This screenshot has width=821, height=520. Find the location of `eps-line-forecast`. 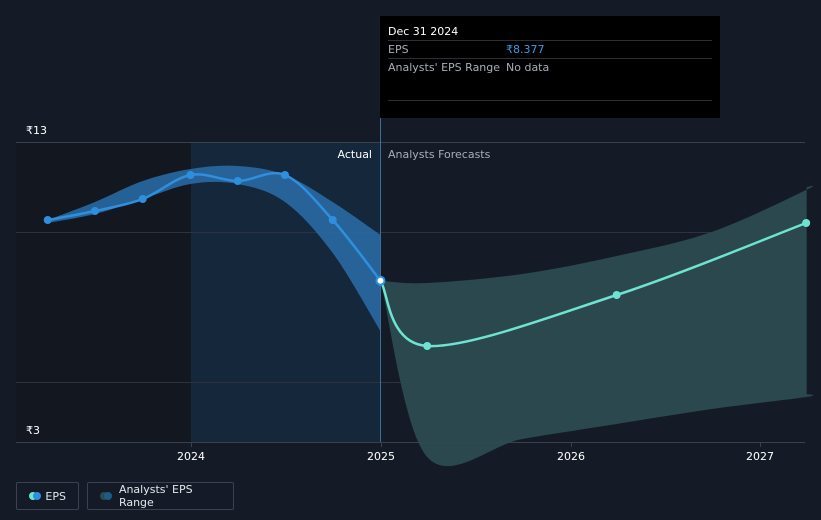

eps-line-forecast is located at coordinates (593, 284).